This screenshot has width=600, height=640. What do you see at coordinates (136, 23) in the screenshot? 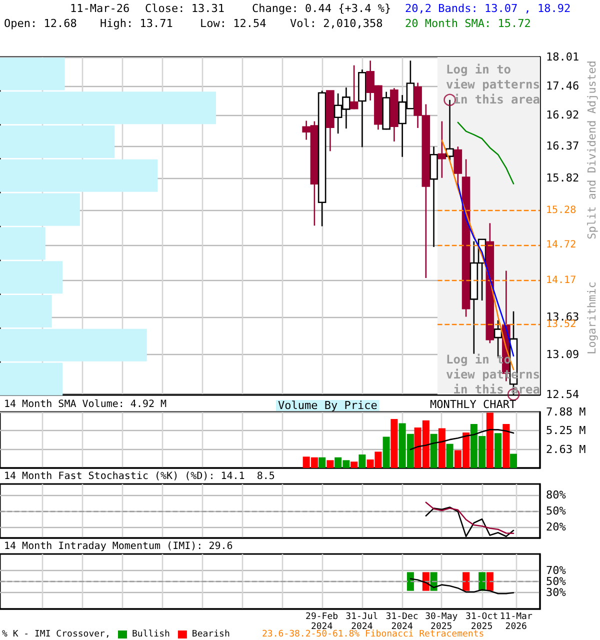
I see `text: High: 13.71` at bounding box center [136, 23].